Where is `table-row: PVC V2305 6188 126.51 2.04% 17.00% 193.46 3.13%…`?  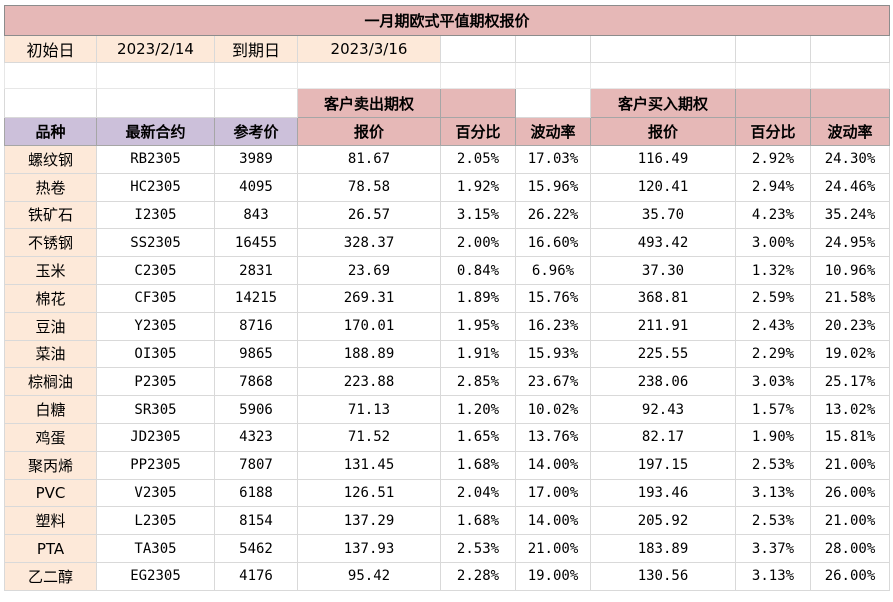 table-row: PVC V2305 6188 126.51 2.04% 17.00% 193.46 3.13%… is located at coordinates (447, 493).